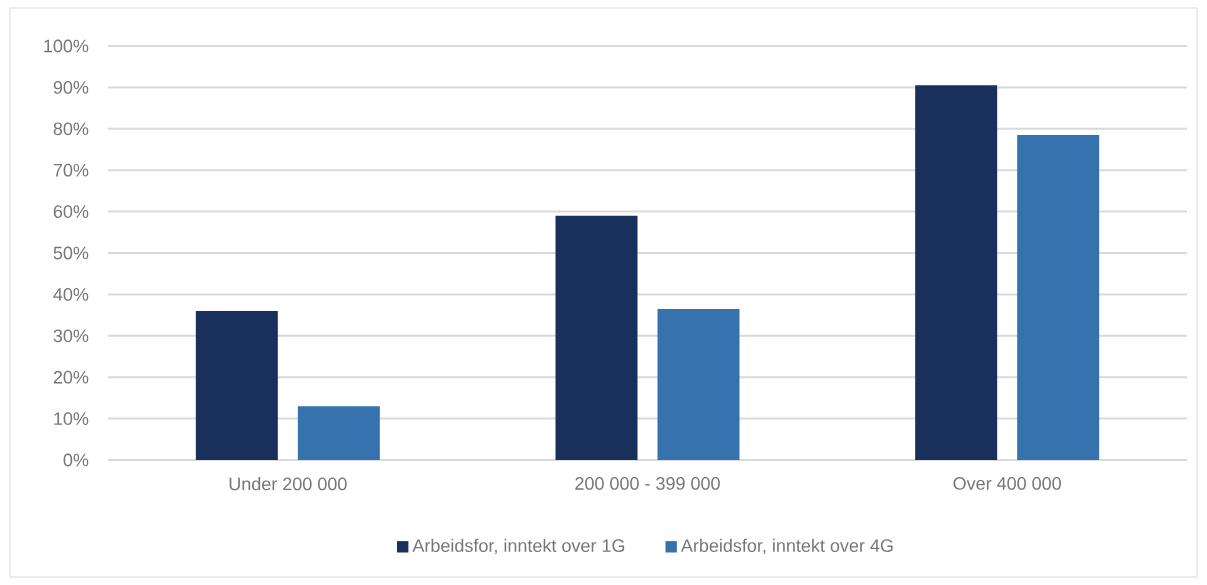  I want to click on y-tick-label: 70%, so click(71, 170).